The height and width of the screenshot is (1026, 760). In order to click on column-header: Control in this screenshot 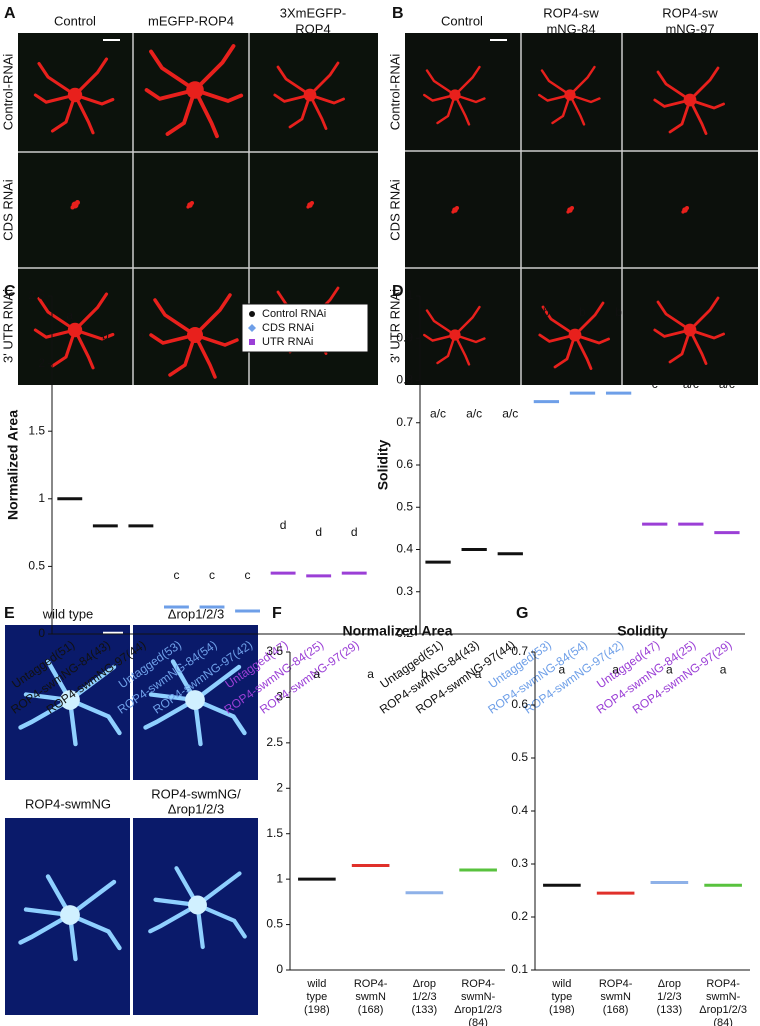, I will do `click(75, 20)`.